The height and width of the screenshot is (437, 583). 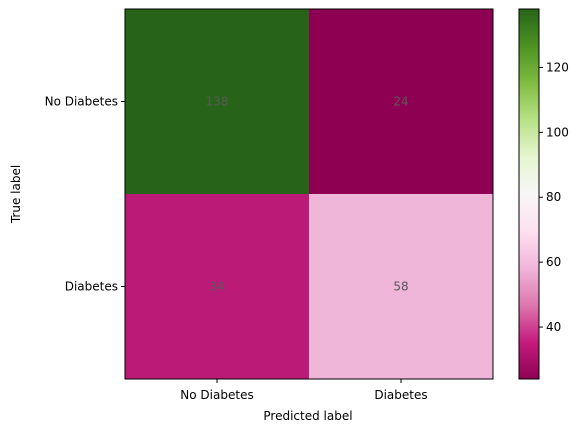 What do you see at coordinates (91, 287) in the screenshot?
I see `y-tick-label: Diabetes` at bounding box center [91, 287].